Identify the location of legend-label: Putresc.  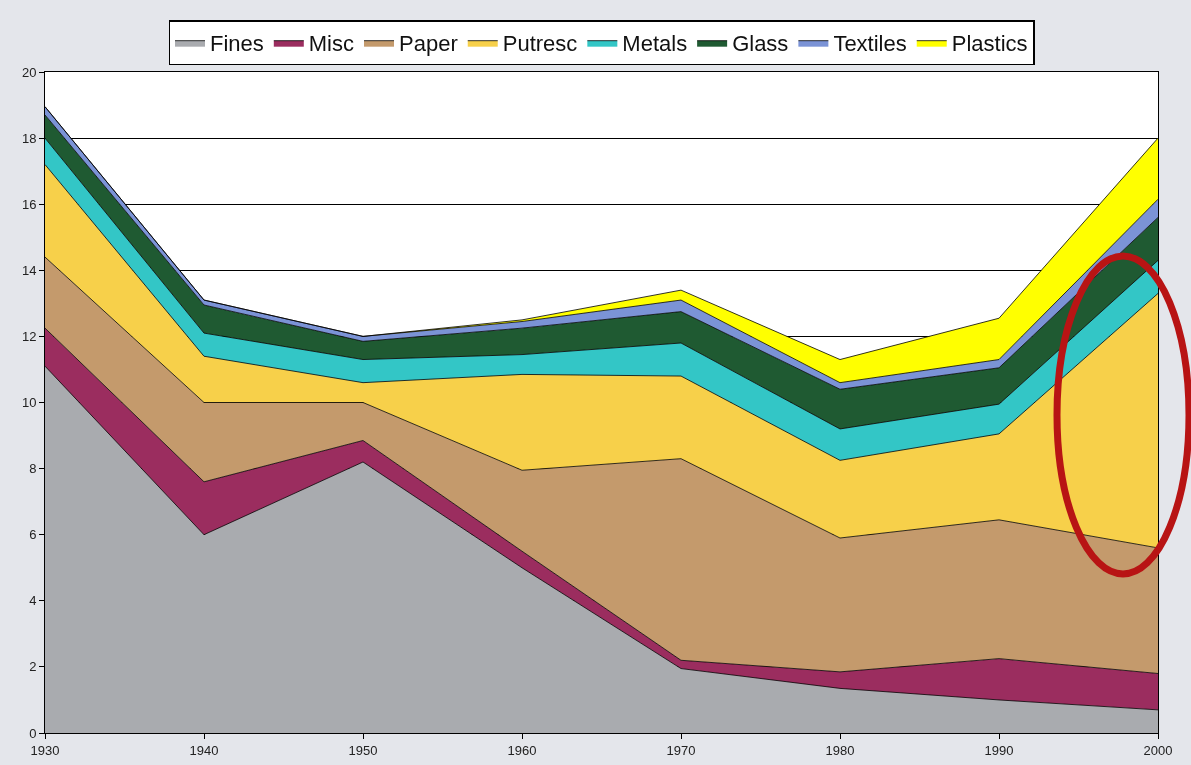
(540, 44).